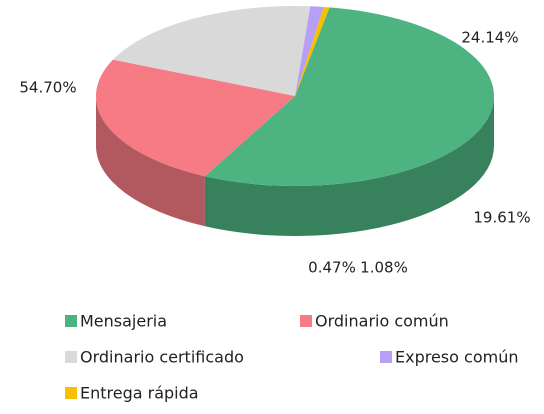 This screenshot has width=544, height=414. Describe the element at coordinates (47, 88) in the screenshot. I see `data-label: 54.70%` at that location.